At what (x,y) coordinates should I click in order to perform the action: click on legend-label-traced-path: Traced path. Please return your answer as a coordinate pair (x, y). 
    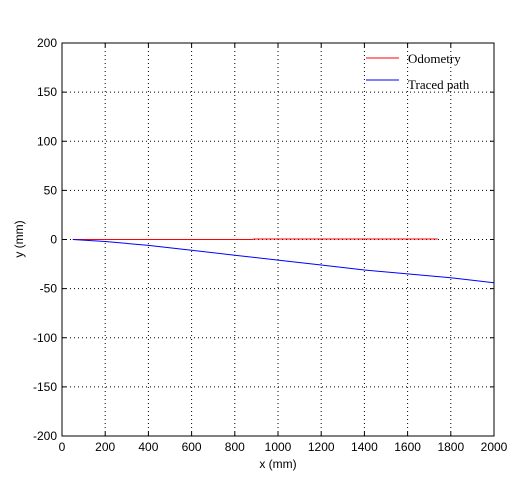
    Looking at the image, I should click on (439, 84).